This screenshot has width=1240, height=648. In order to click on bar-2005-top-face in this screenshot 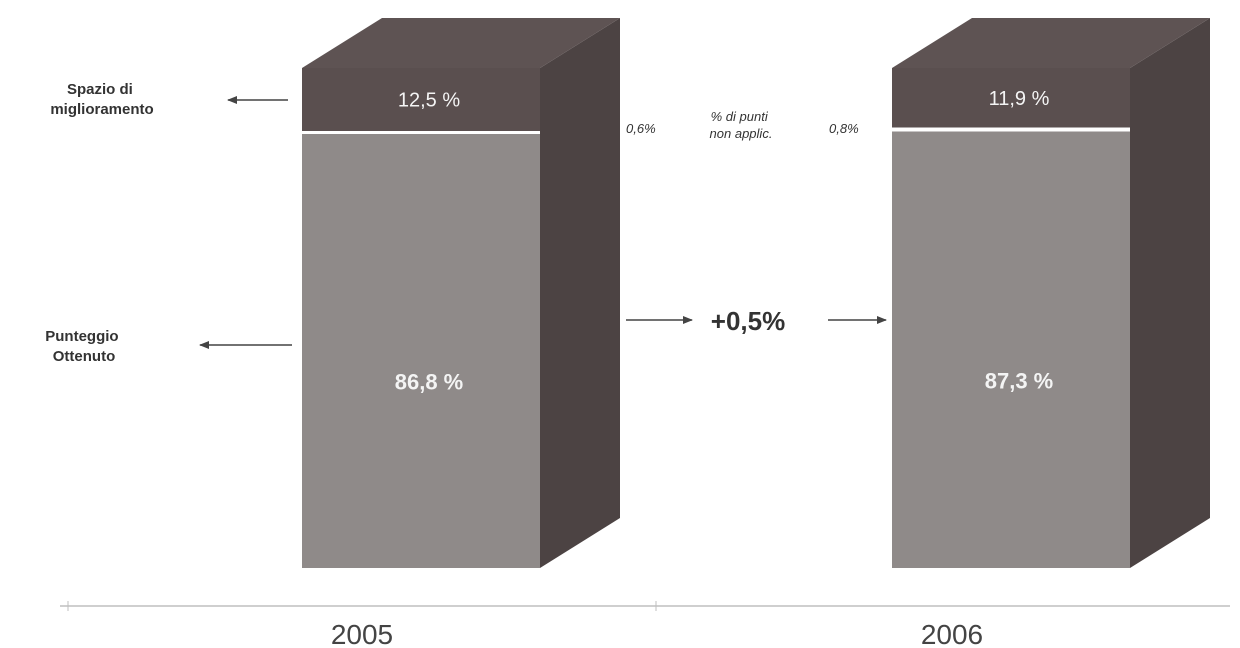, I will do `click(461, 43)`.